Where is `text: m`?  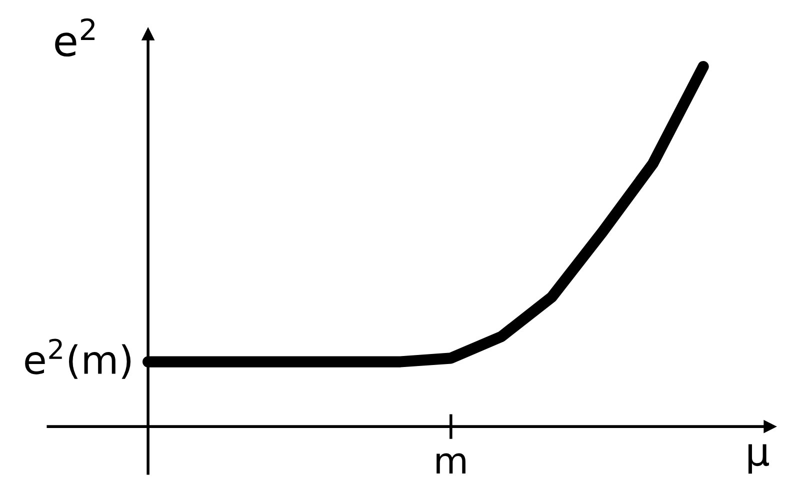 text: m is located at coordinates (451, 463).